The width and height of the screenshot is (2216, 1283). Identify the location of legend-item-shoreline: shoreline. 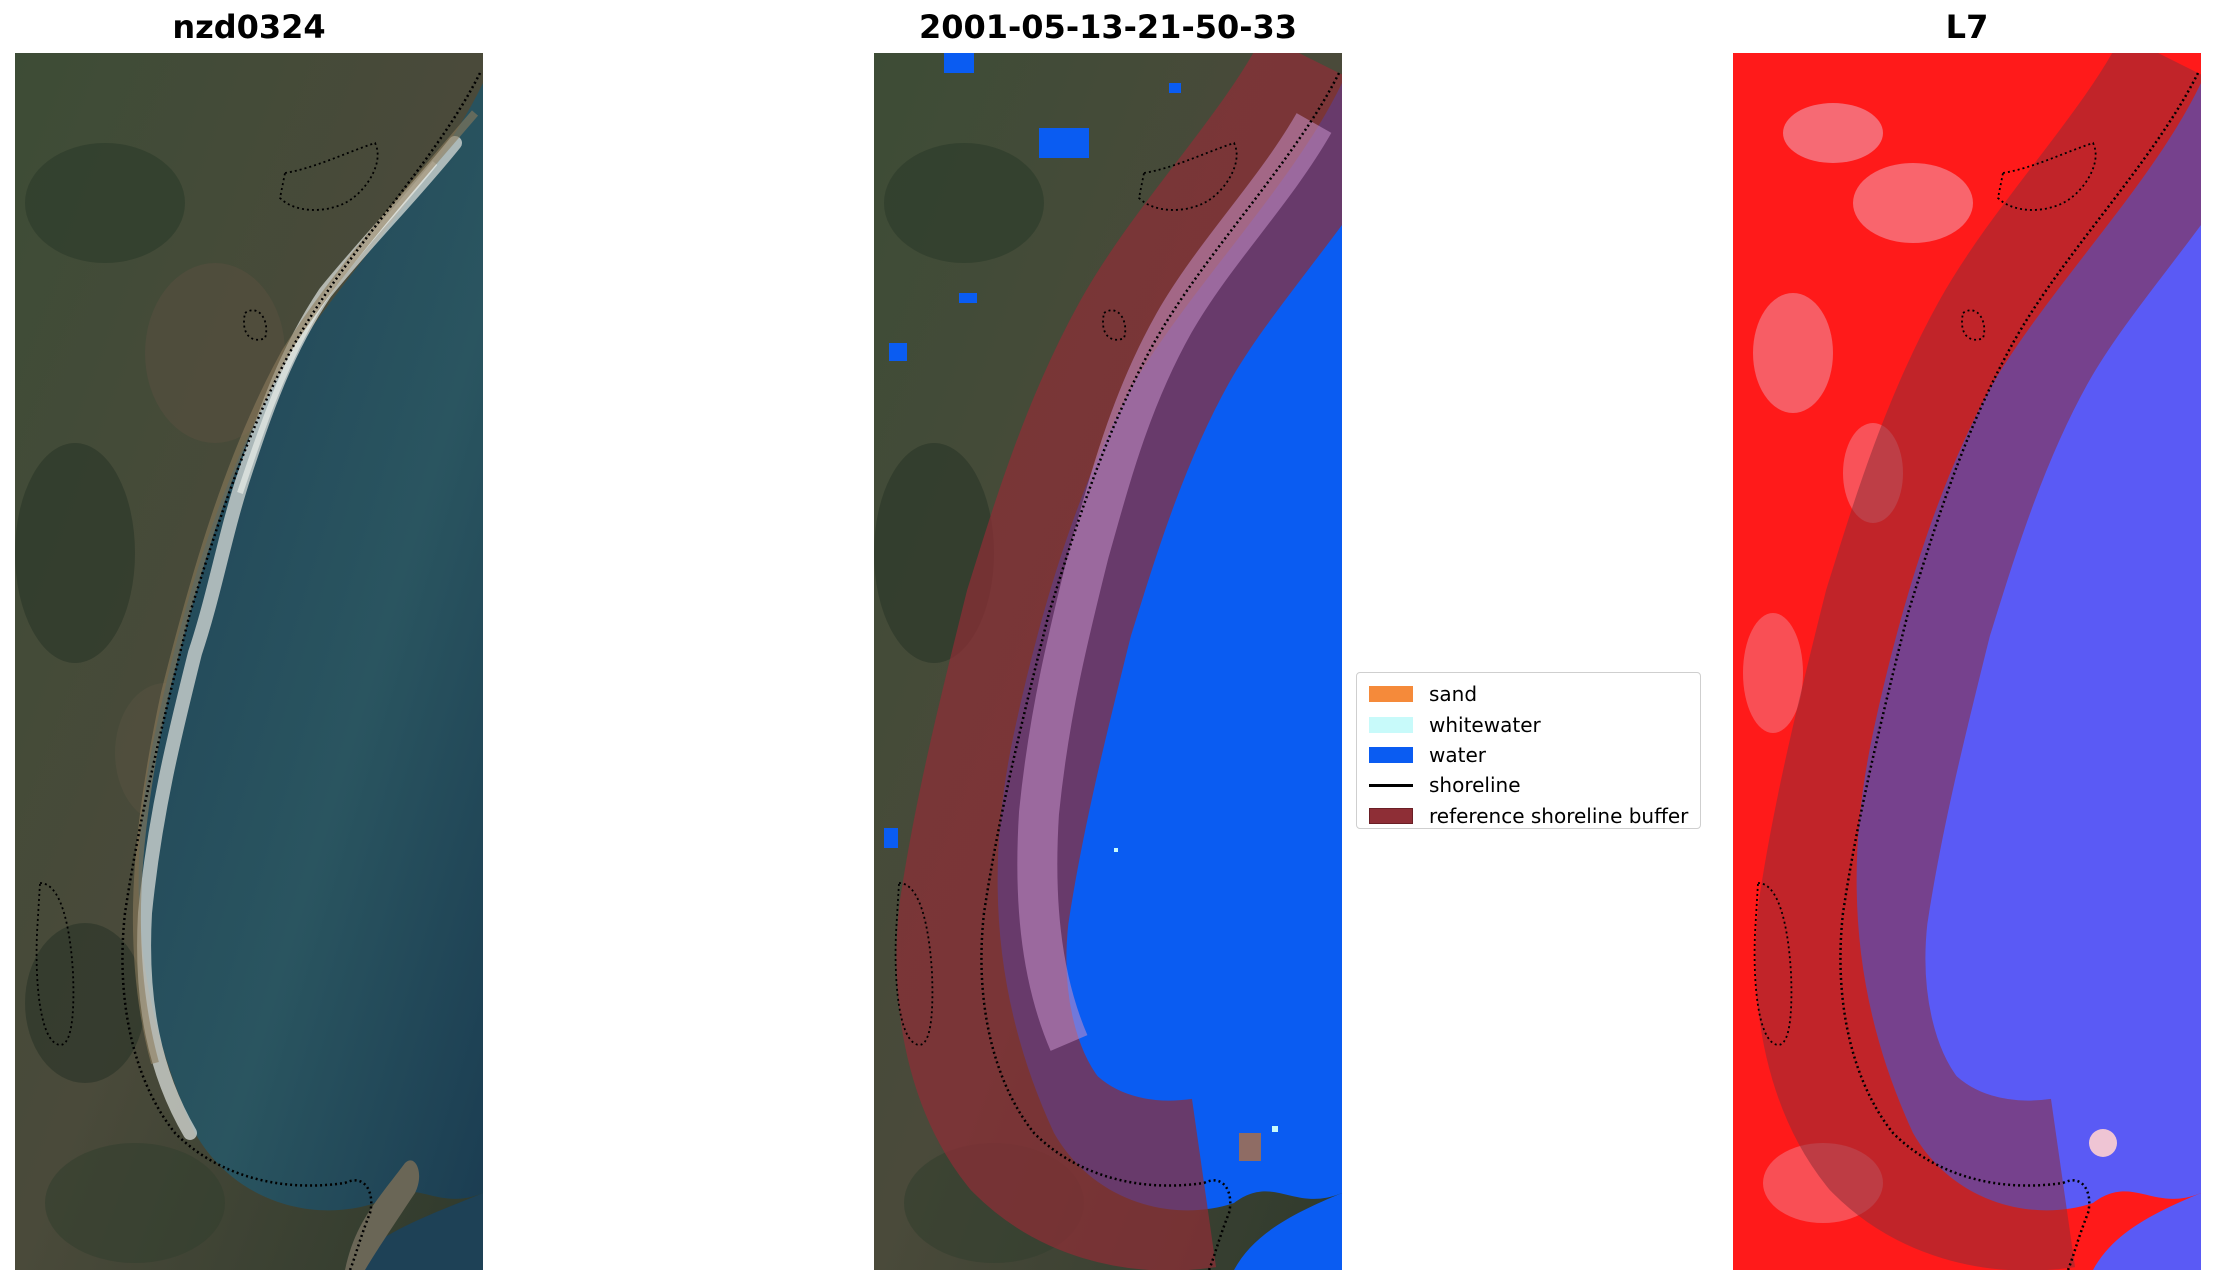
(1528, 785).